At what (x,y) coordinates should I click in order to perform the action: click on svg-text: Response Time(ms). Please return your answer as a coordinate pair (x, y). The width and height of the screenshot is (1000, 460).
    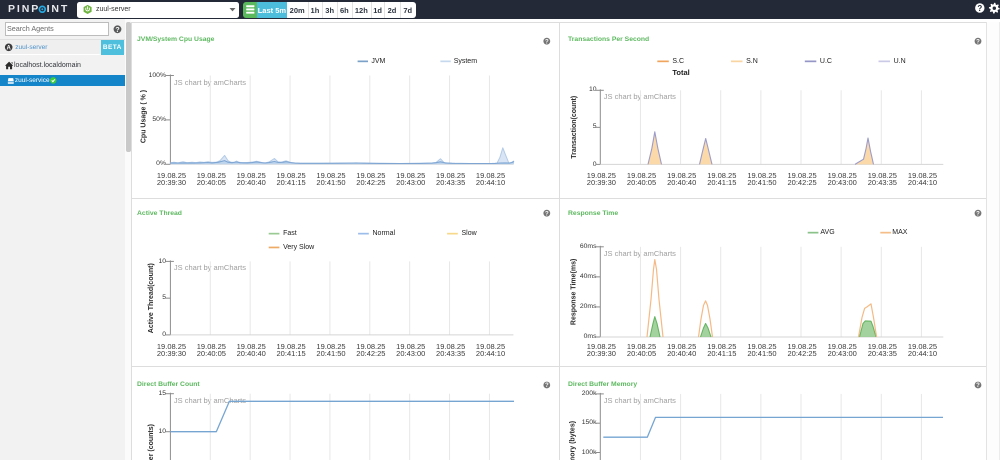
    Looking at the image, I should click on (574, 292).